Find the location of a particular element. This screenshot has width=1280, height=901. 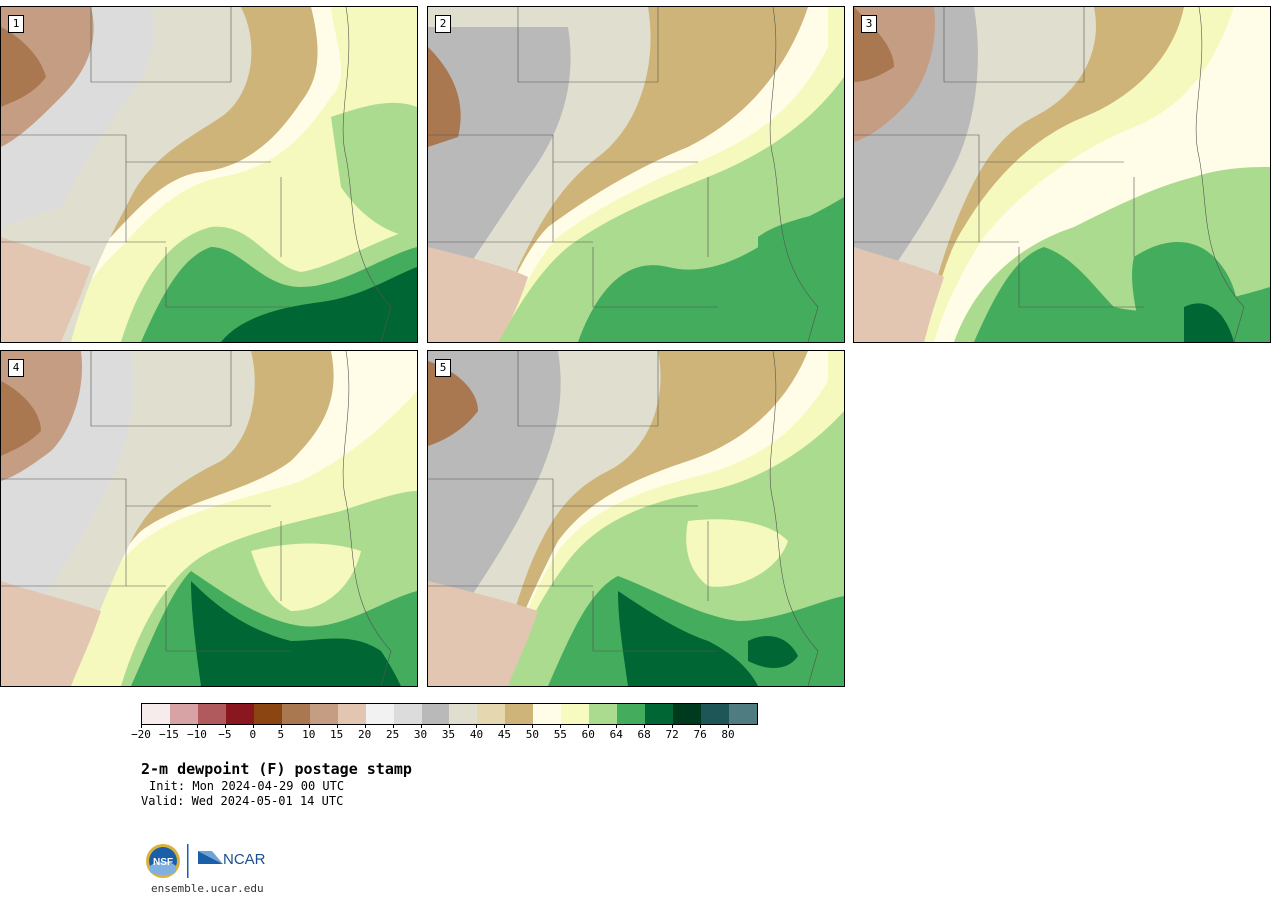

map-panel-3: 3 is located at coordinates (1062, 174).